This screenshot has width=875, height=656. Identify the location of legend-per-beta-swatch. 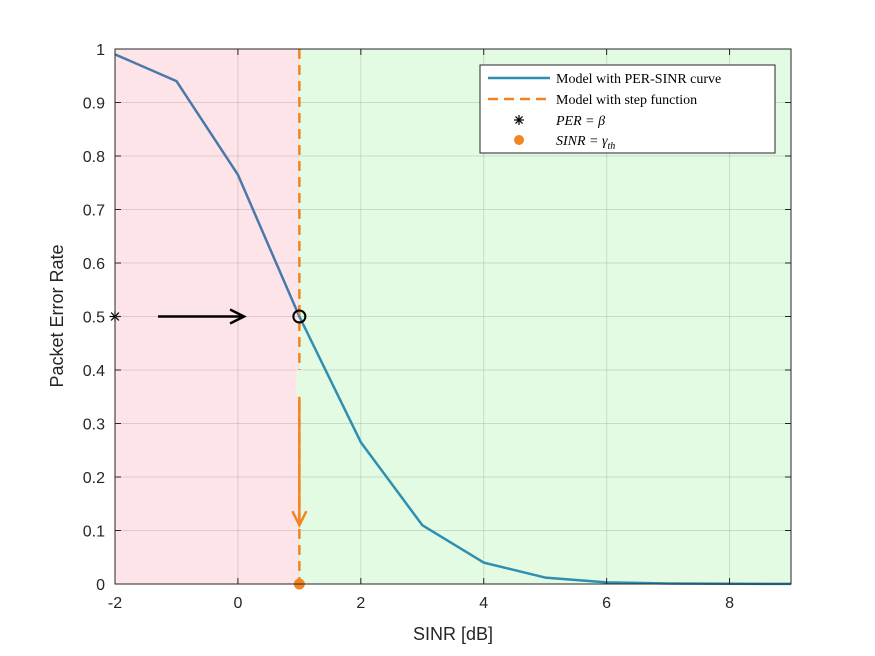
(519, 120).